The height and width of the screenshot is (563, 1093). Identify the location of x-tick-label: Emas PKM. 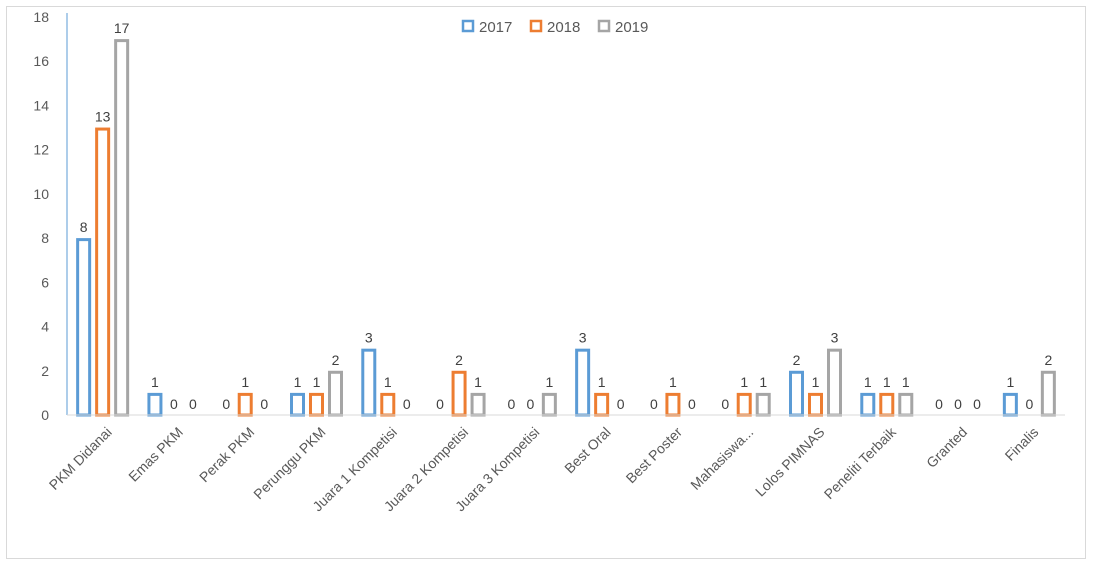
(155, 454).